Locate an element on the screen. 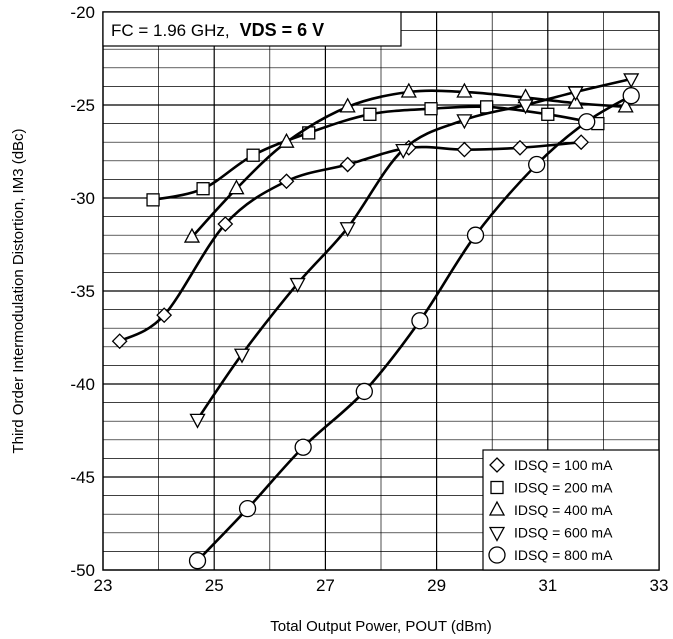 The width and height of the screenshot is (673, 639). conditions-annotation: FC = 1.96 GHz, VDS = 6 V is located at coordinates (252, 29).